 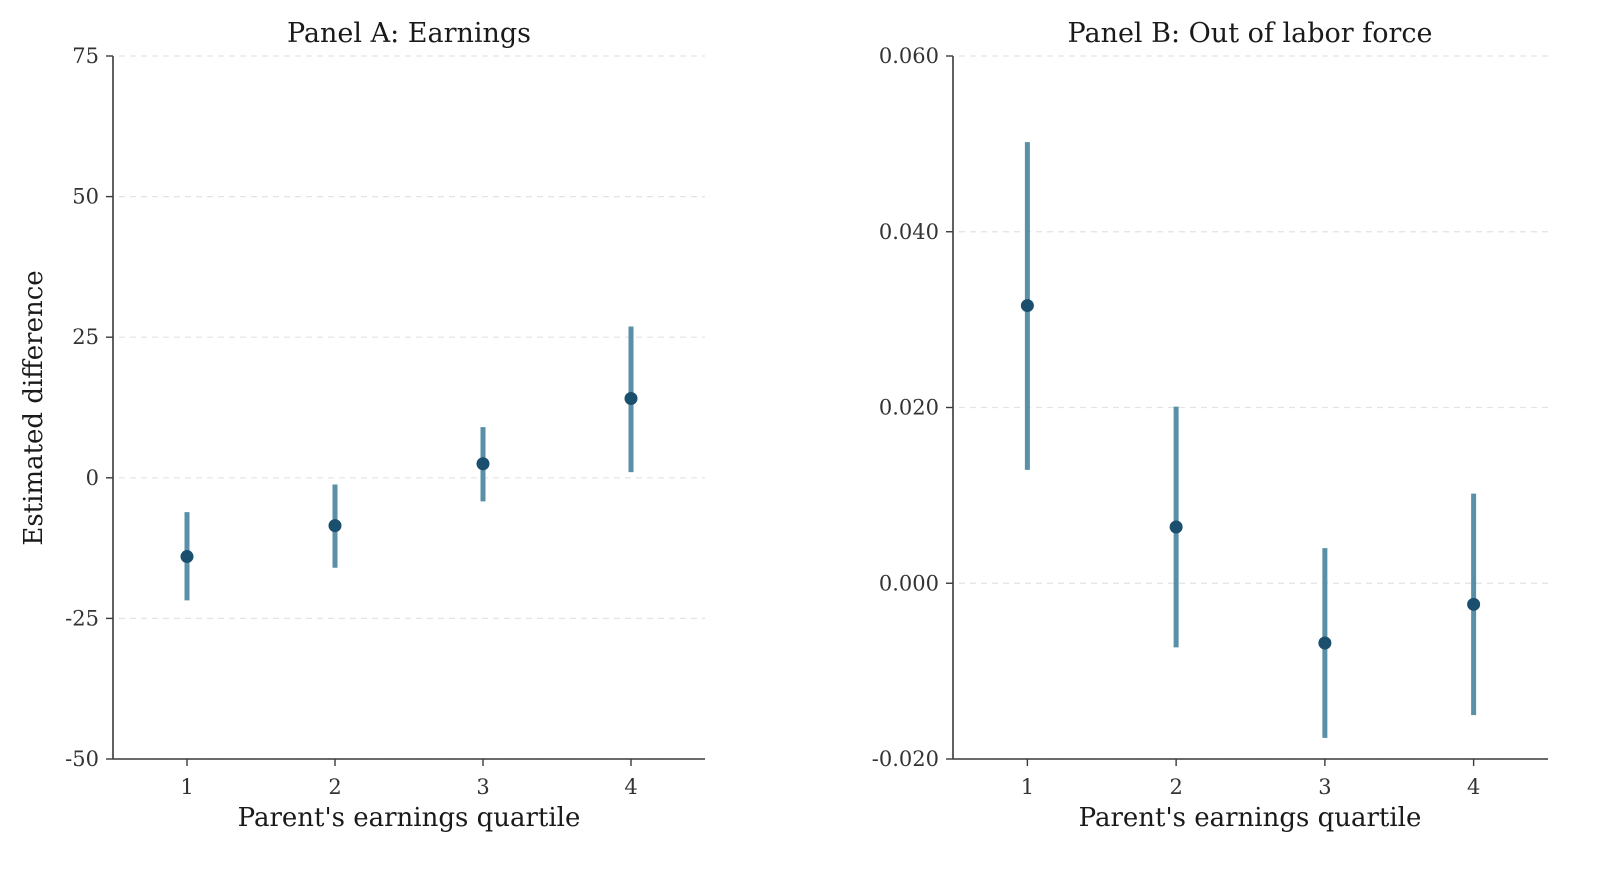 I want to click on panel-a-y-tick-label: 0, so click(x=92, y=478).